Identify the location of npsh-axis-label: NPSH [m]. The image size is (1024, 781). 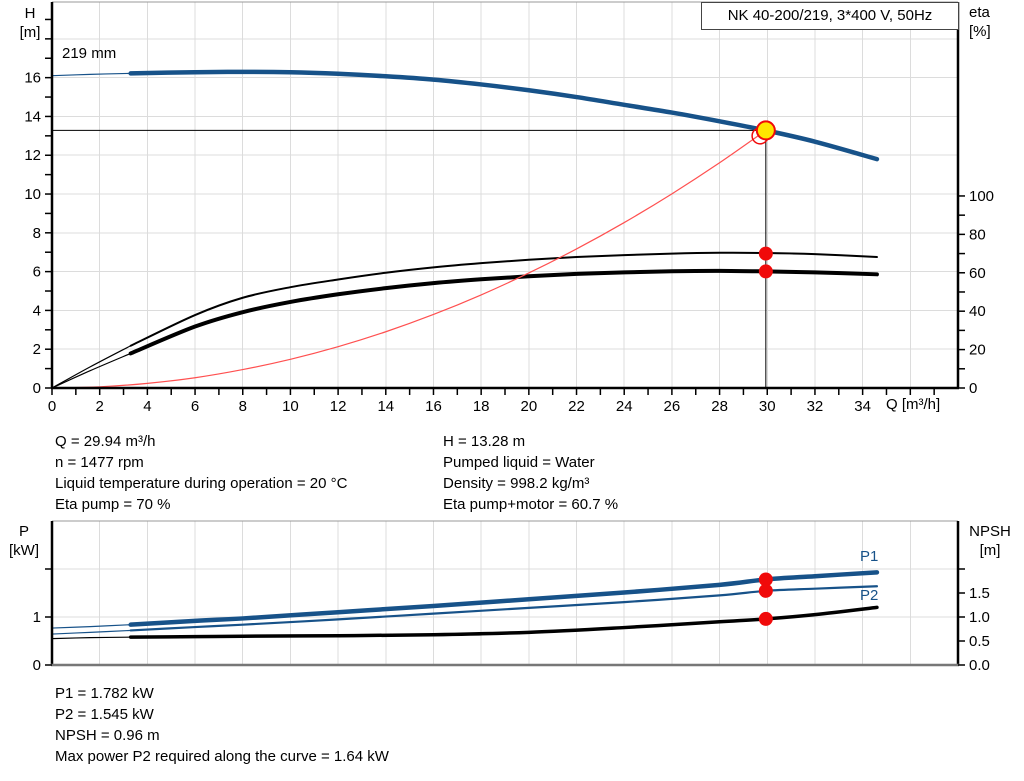
(990, 541).